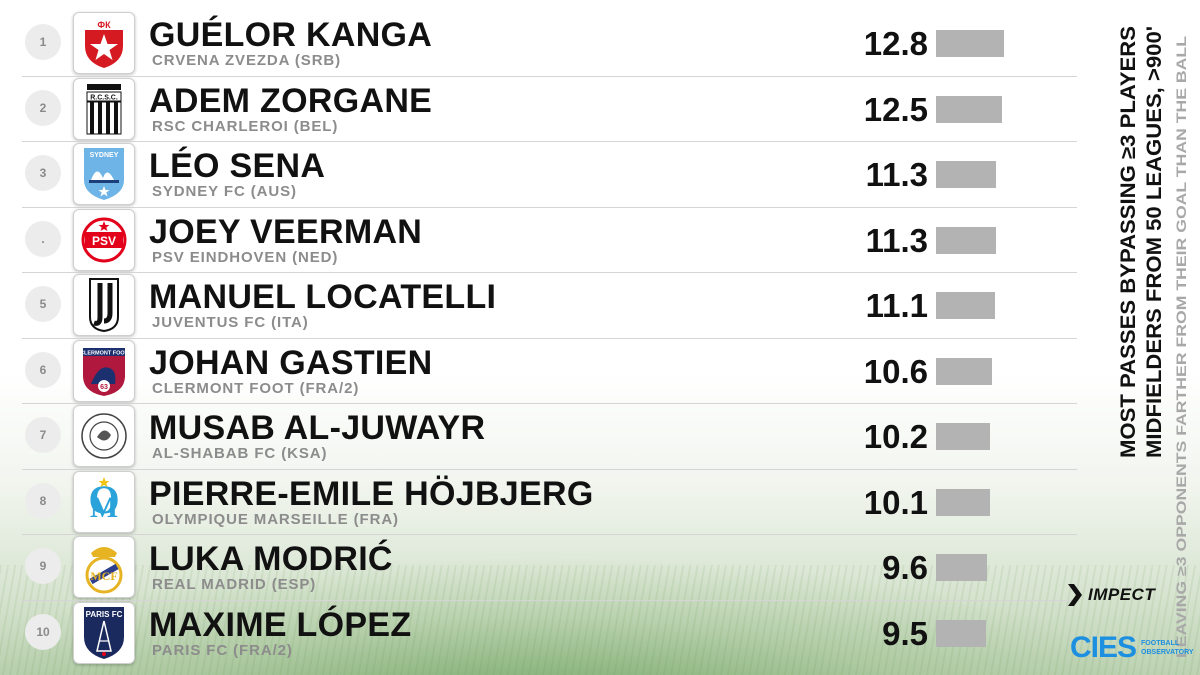 Image resolution: width=1200 pixels, height=675 pixels. I want to click on club-badge: ФК, so click(104, 43).